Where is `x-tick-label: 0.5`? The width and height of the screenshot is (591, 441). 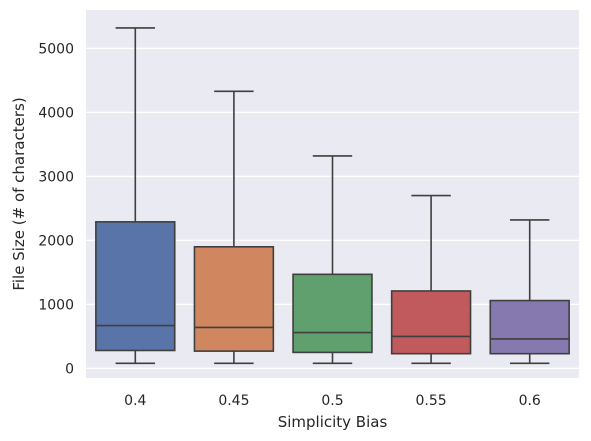 x-tick-label: 0.5 is located at coordinates (332, 401).